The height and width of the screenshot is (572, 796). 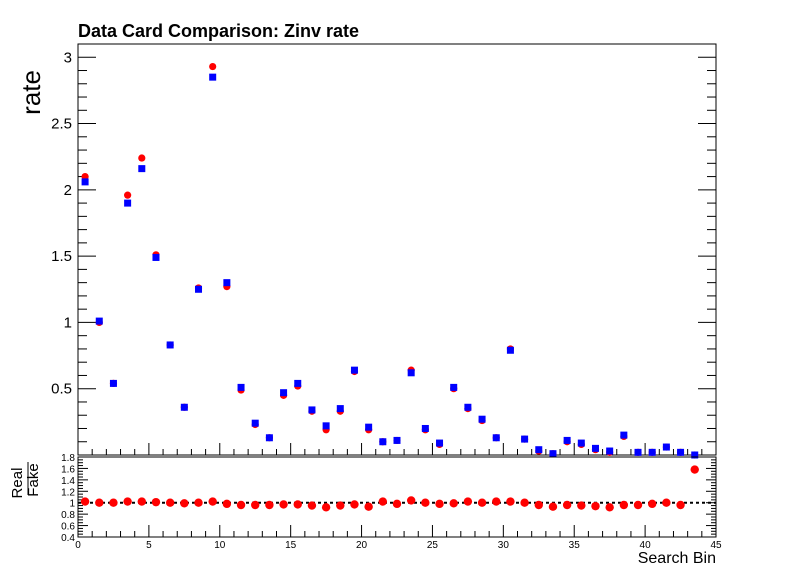 I want to click on ratio-x-axis: 0 5 10 15 20 25 30 35 40 45, so click(x=398, y=538).